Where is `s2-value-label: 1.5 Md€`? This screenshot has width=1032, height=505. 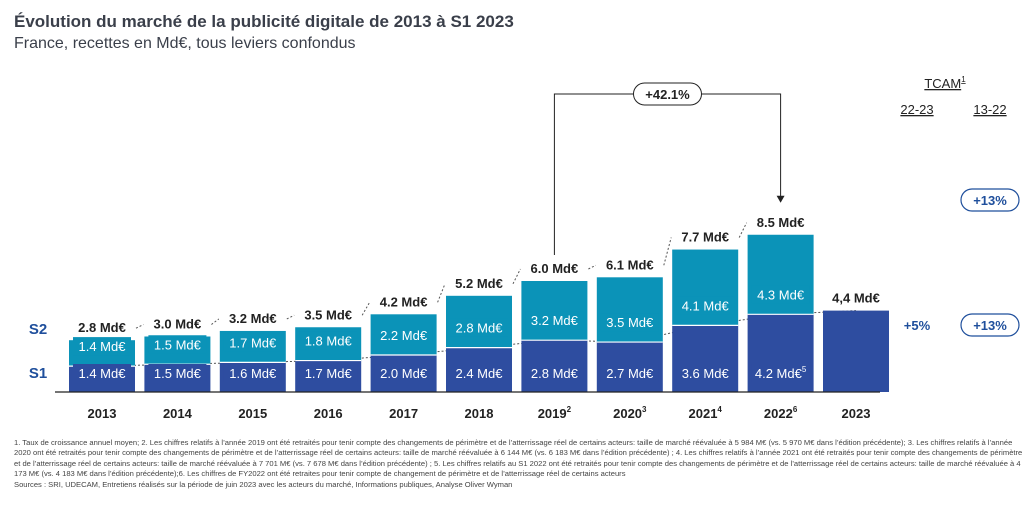
s2-value-label: 1.5 Md€ is located at coordinates (178, 344).